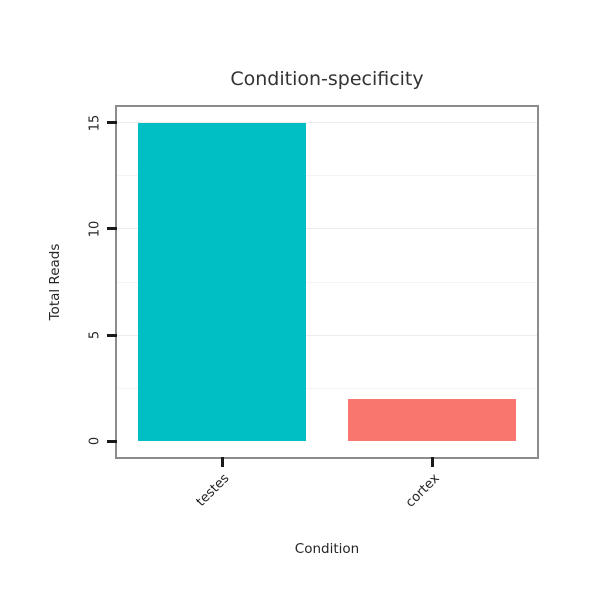  Describe the element at coordinates (422, 491) in the screenshot. I see `x-tick-label: cortex` at that location.